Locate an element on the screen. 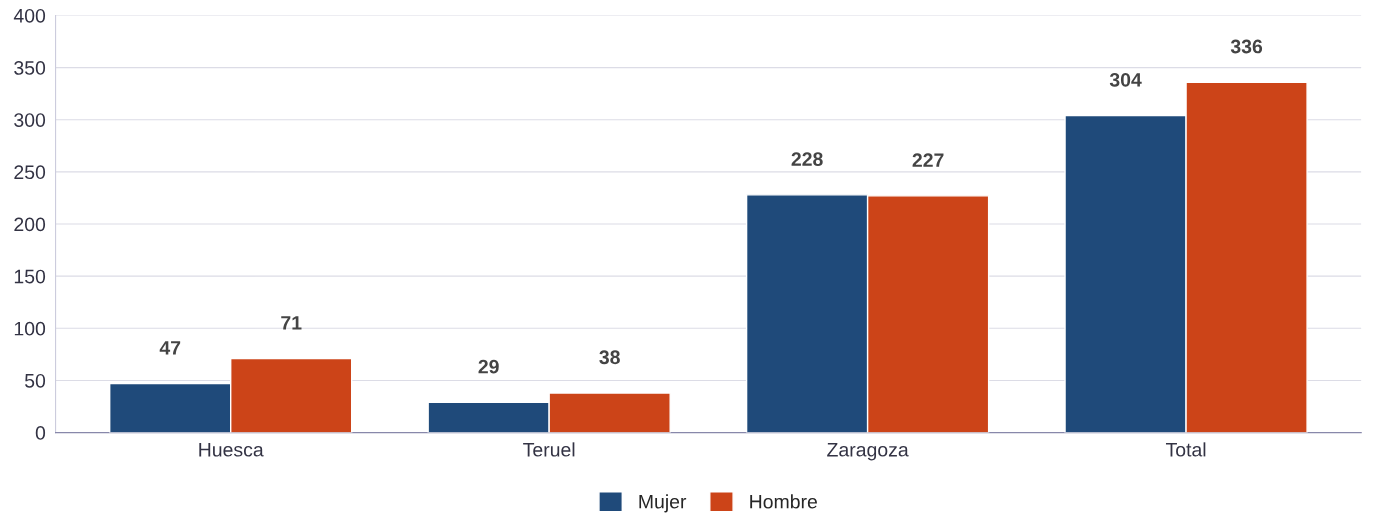  y-tick-label: 150 is located at coordinates (30, 276).